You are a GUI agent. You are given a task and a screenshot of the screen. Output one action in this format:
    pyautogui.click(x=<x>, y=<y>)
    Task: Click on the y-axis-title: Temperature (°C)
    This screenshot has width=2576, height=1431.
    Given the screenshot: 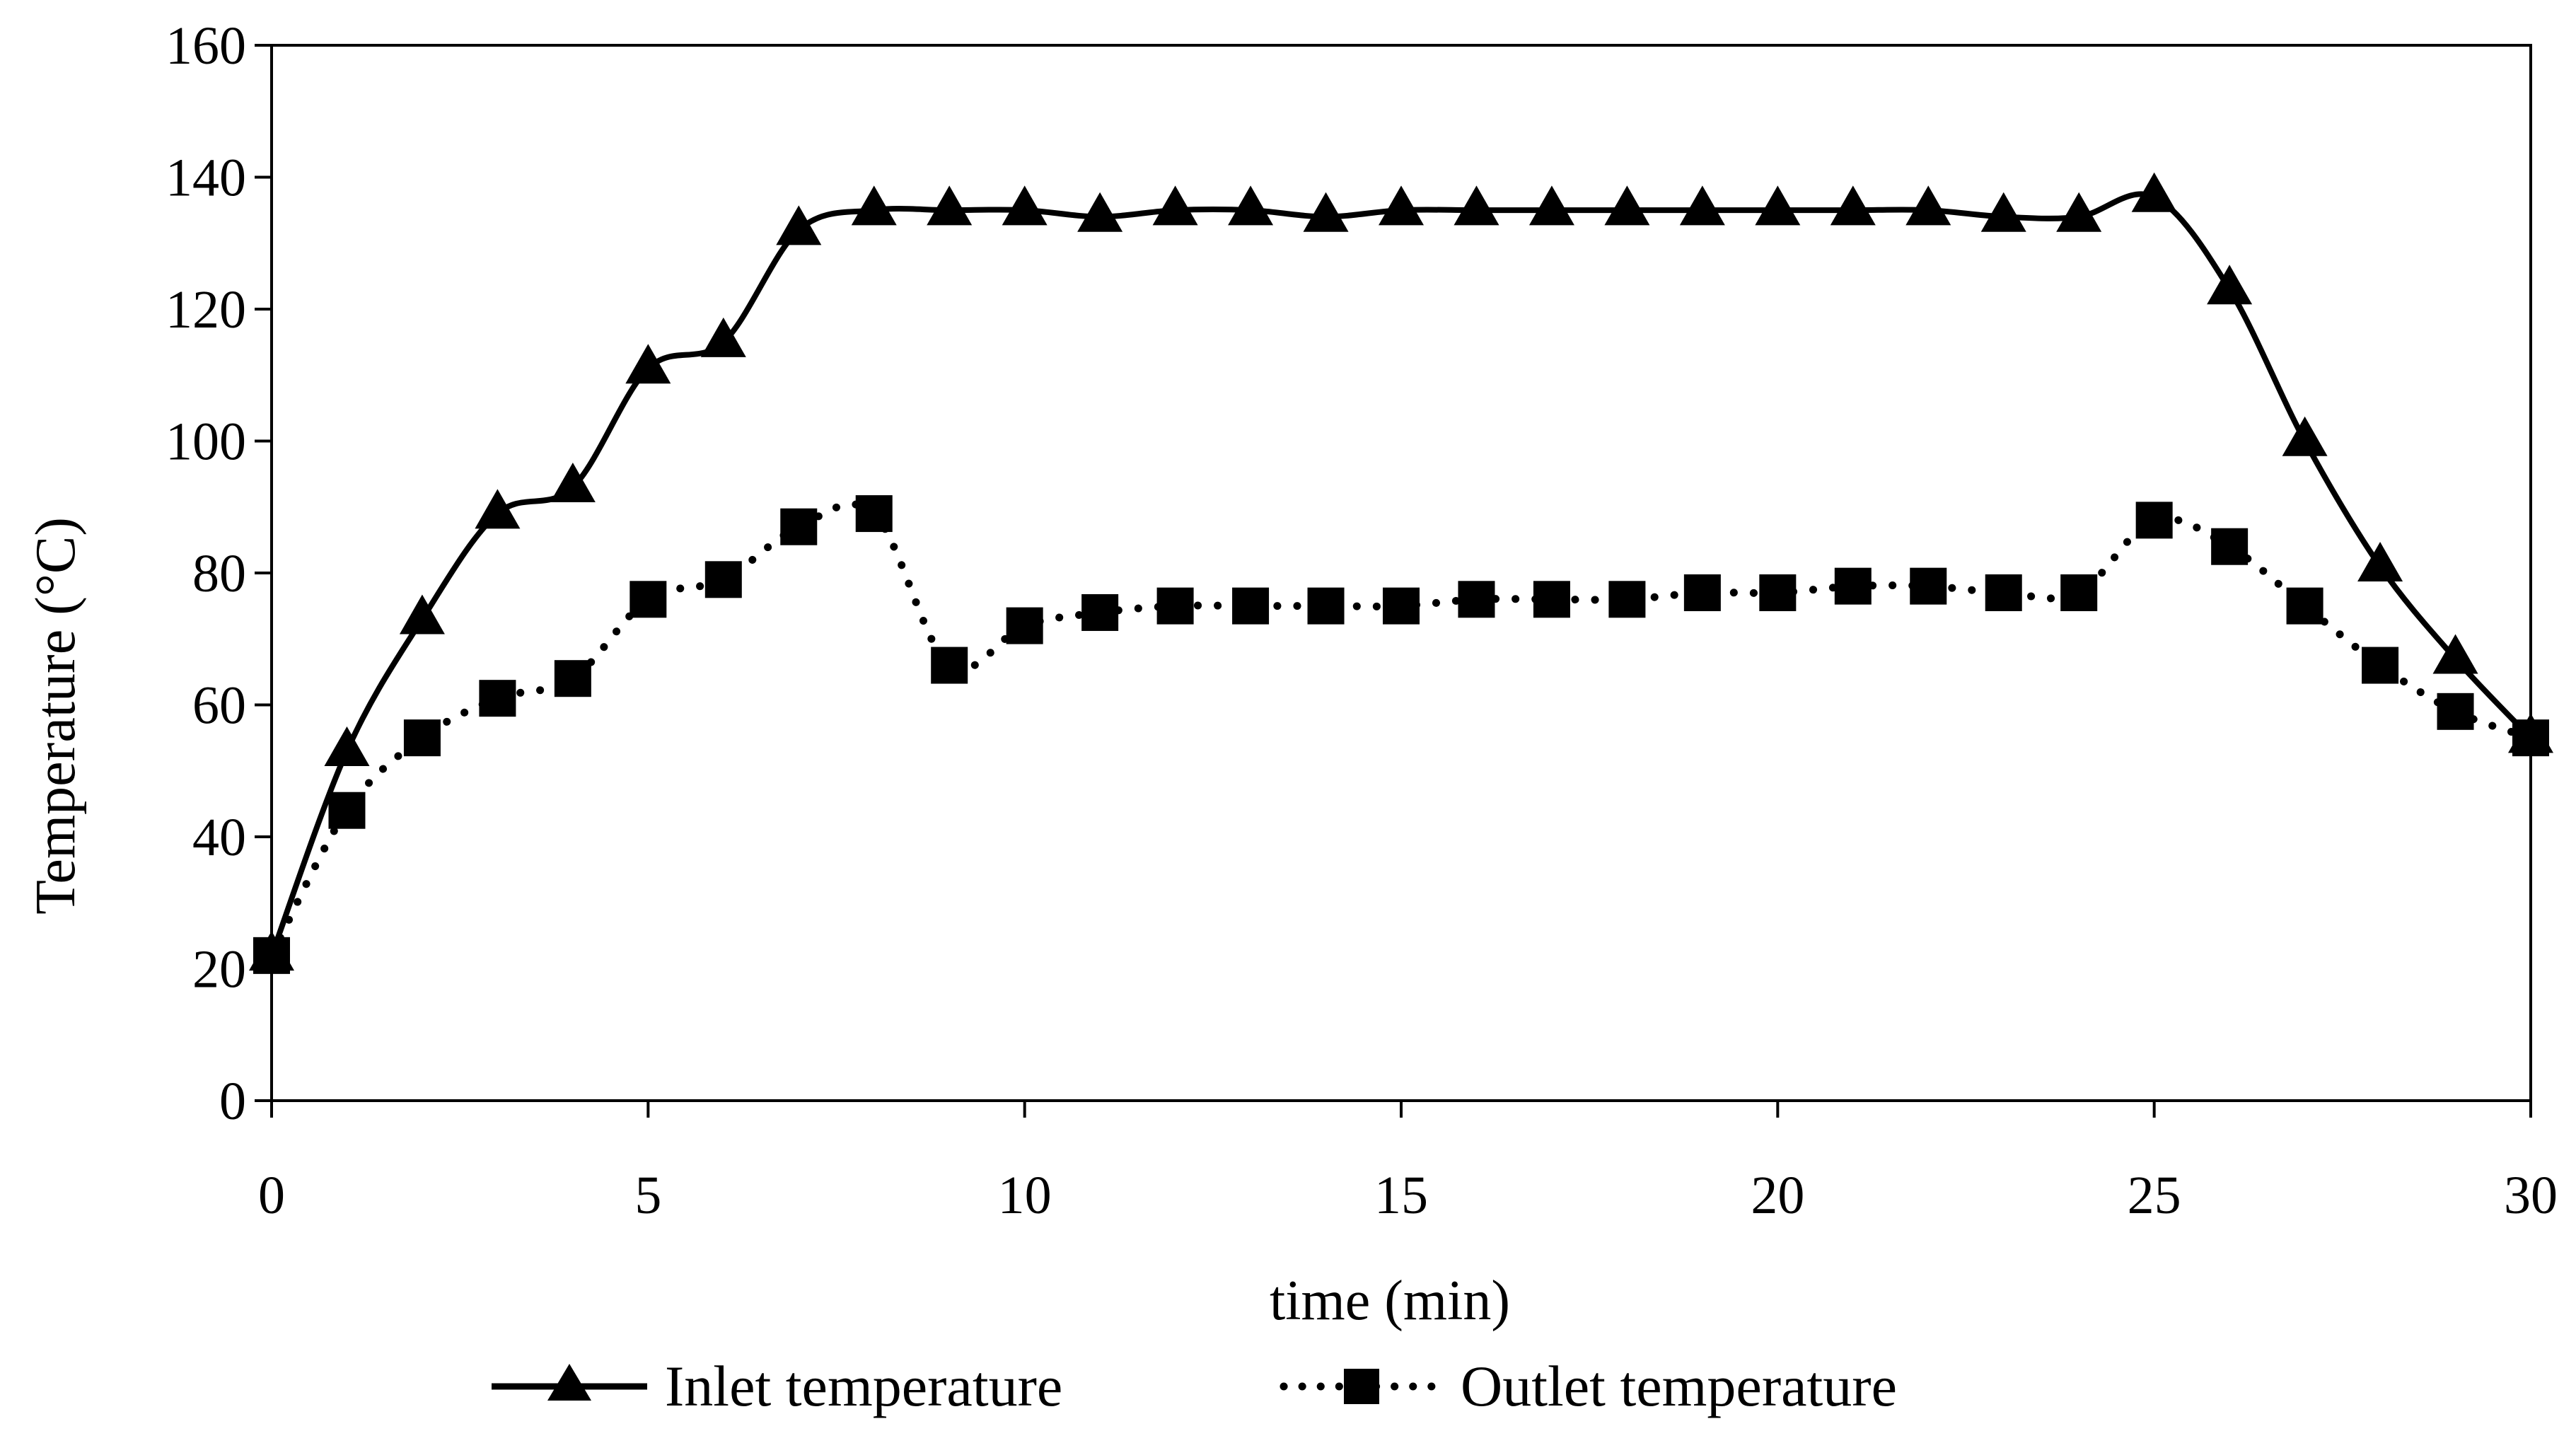 What is the action you would take?
    pyautogui.click(x=56, y=716)
    